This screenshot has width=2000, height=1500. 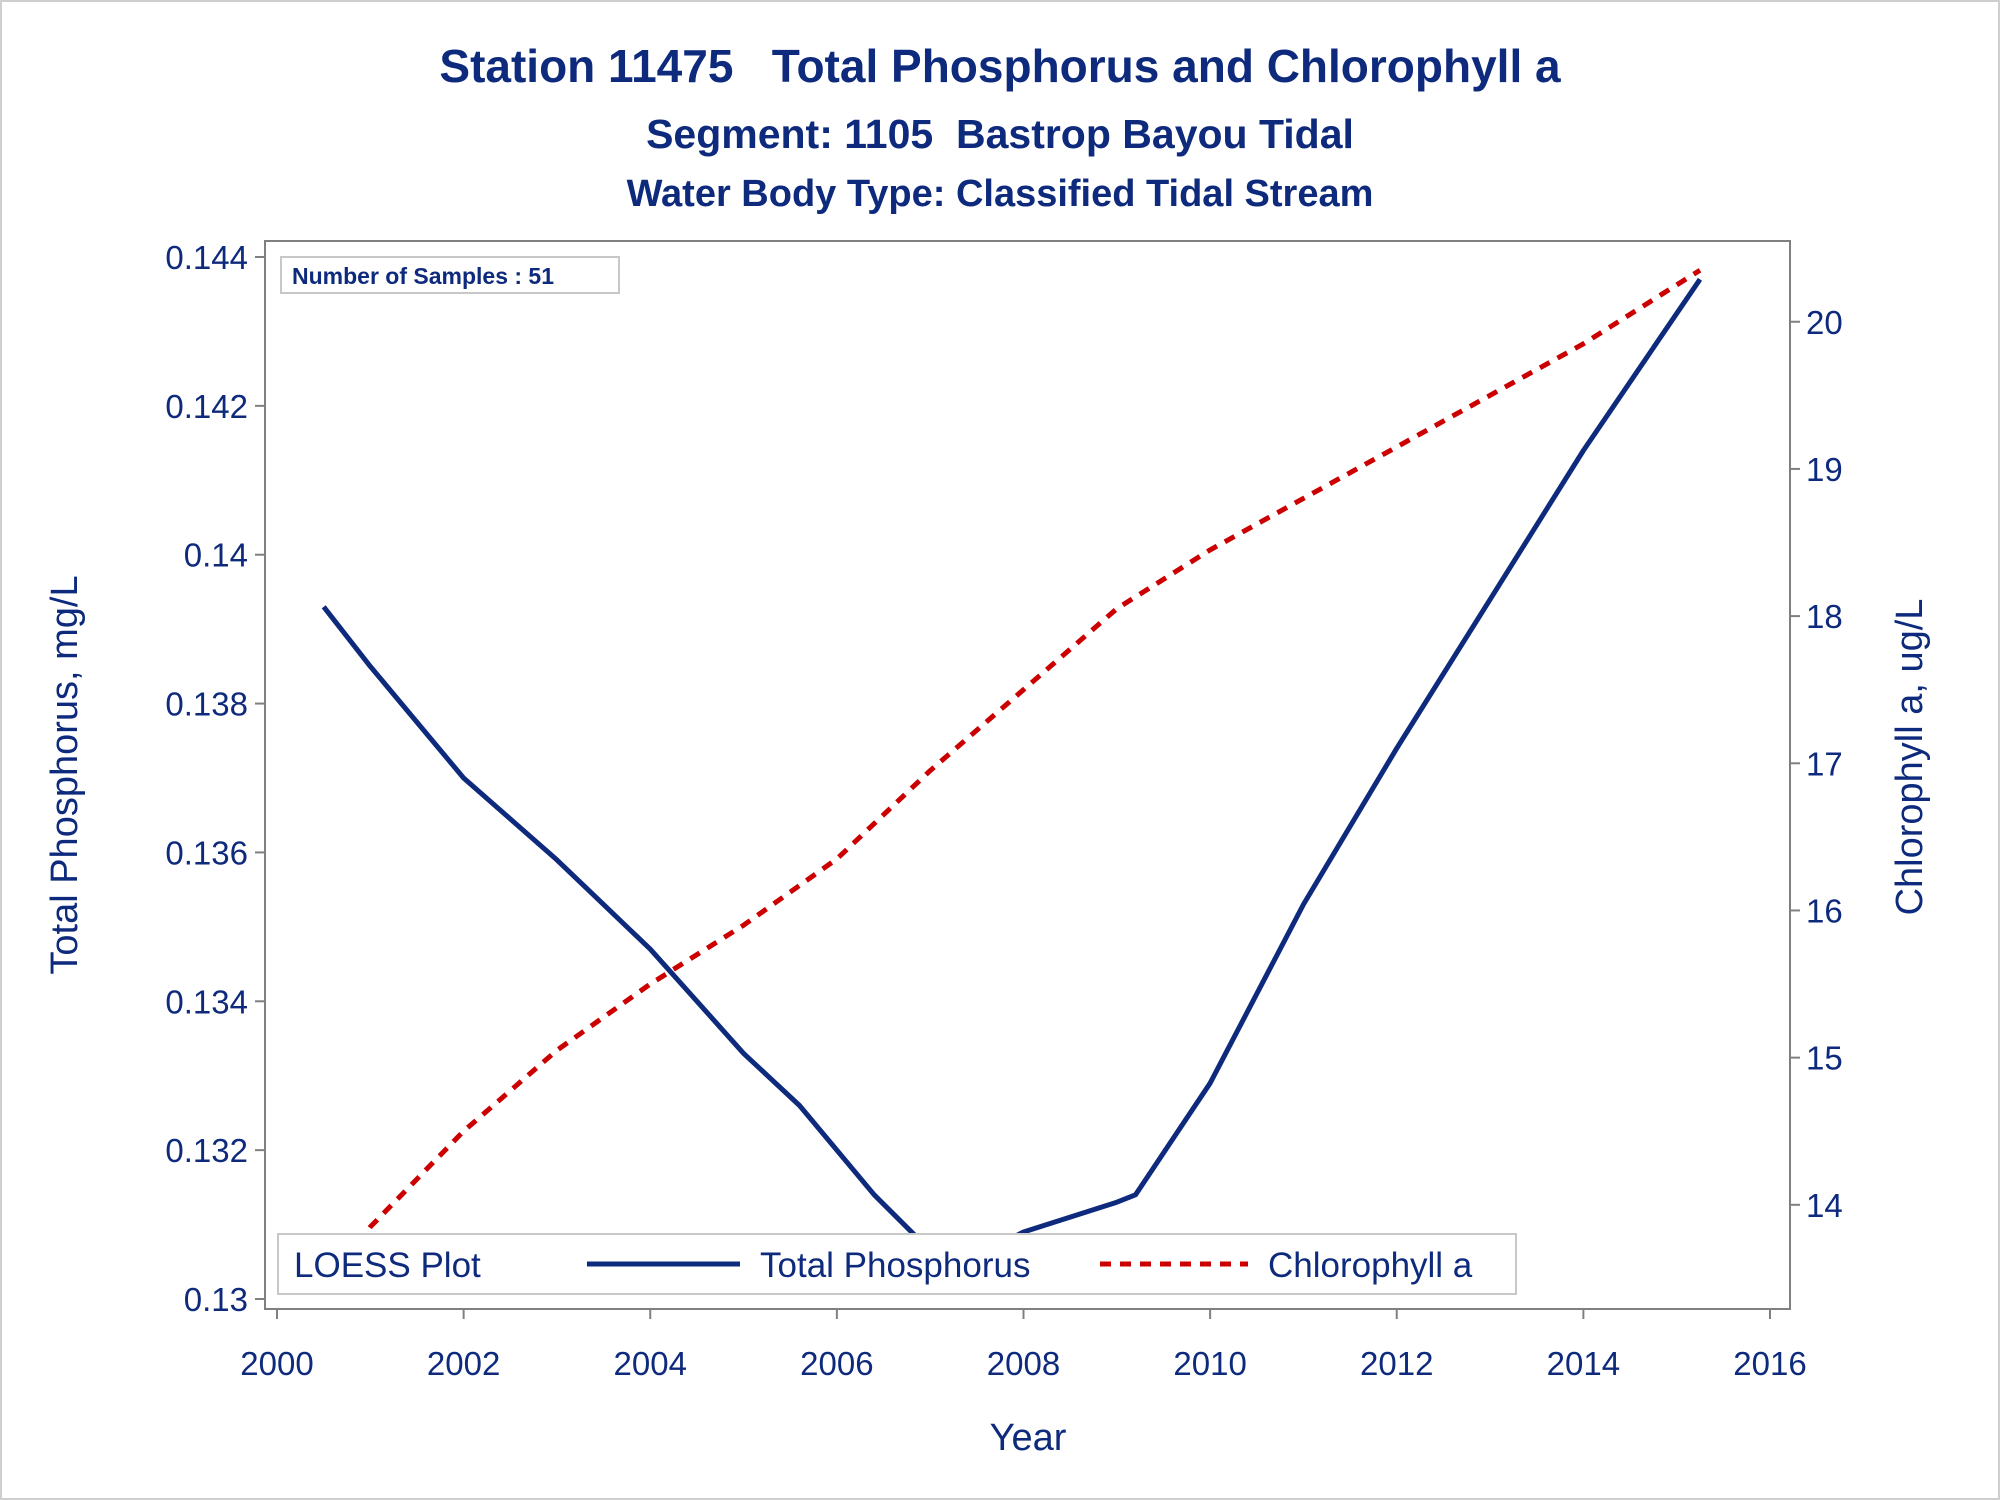 I want to click on x-tick-label: 2006, so click(x=836, y=1363).